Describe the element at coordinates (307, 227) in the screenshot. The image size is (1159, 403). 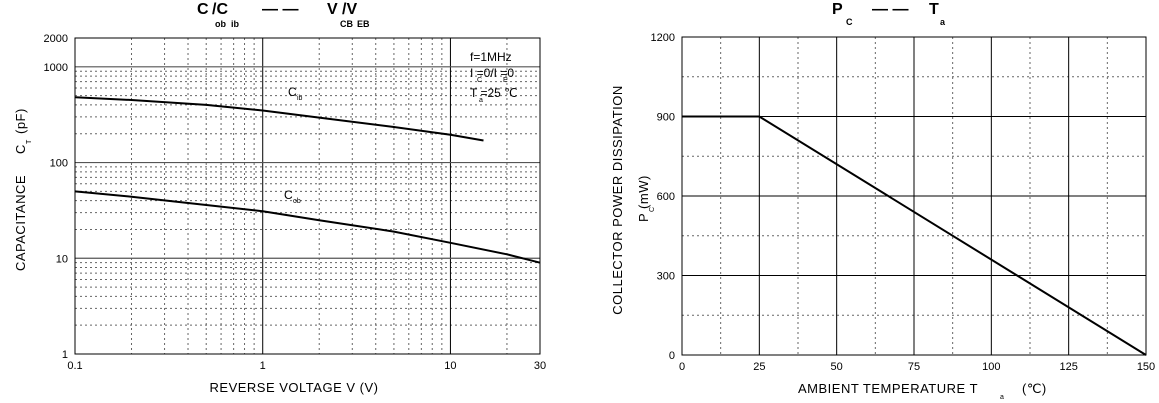
I see `series-cob-line` at that location.